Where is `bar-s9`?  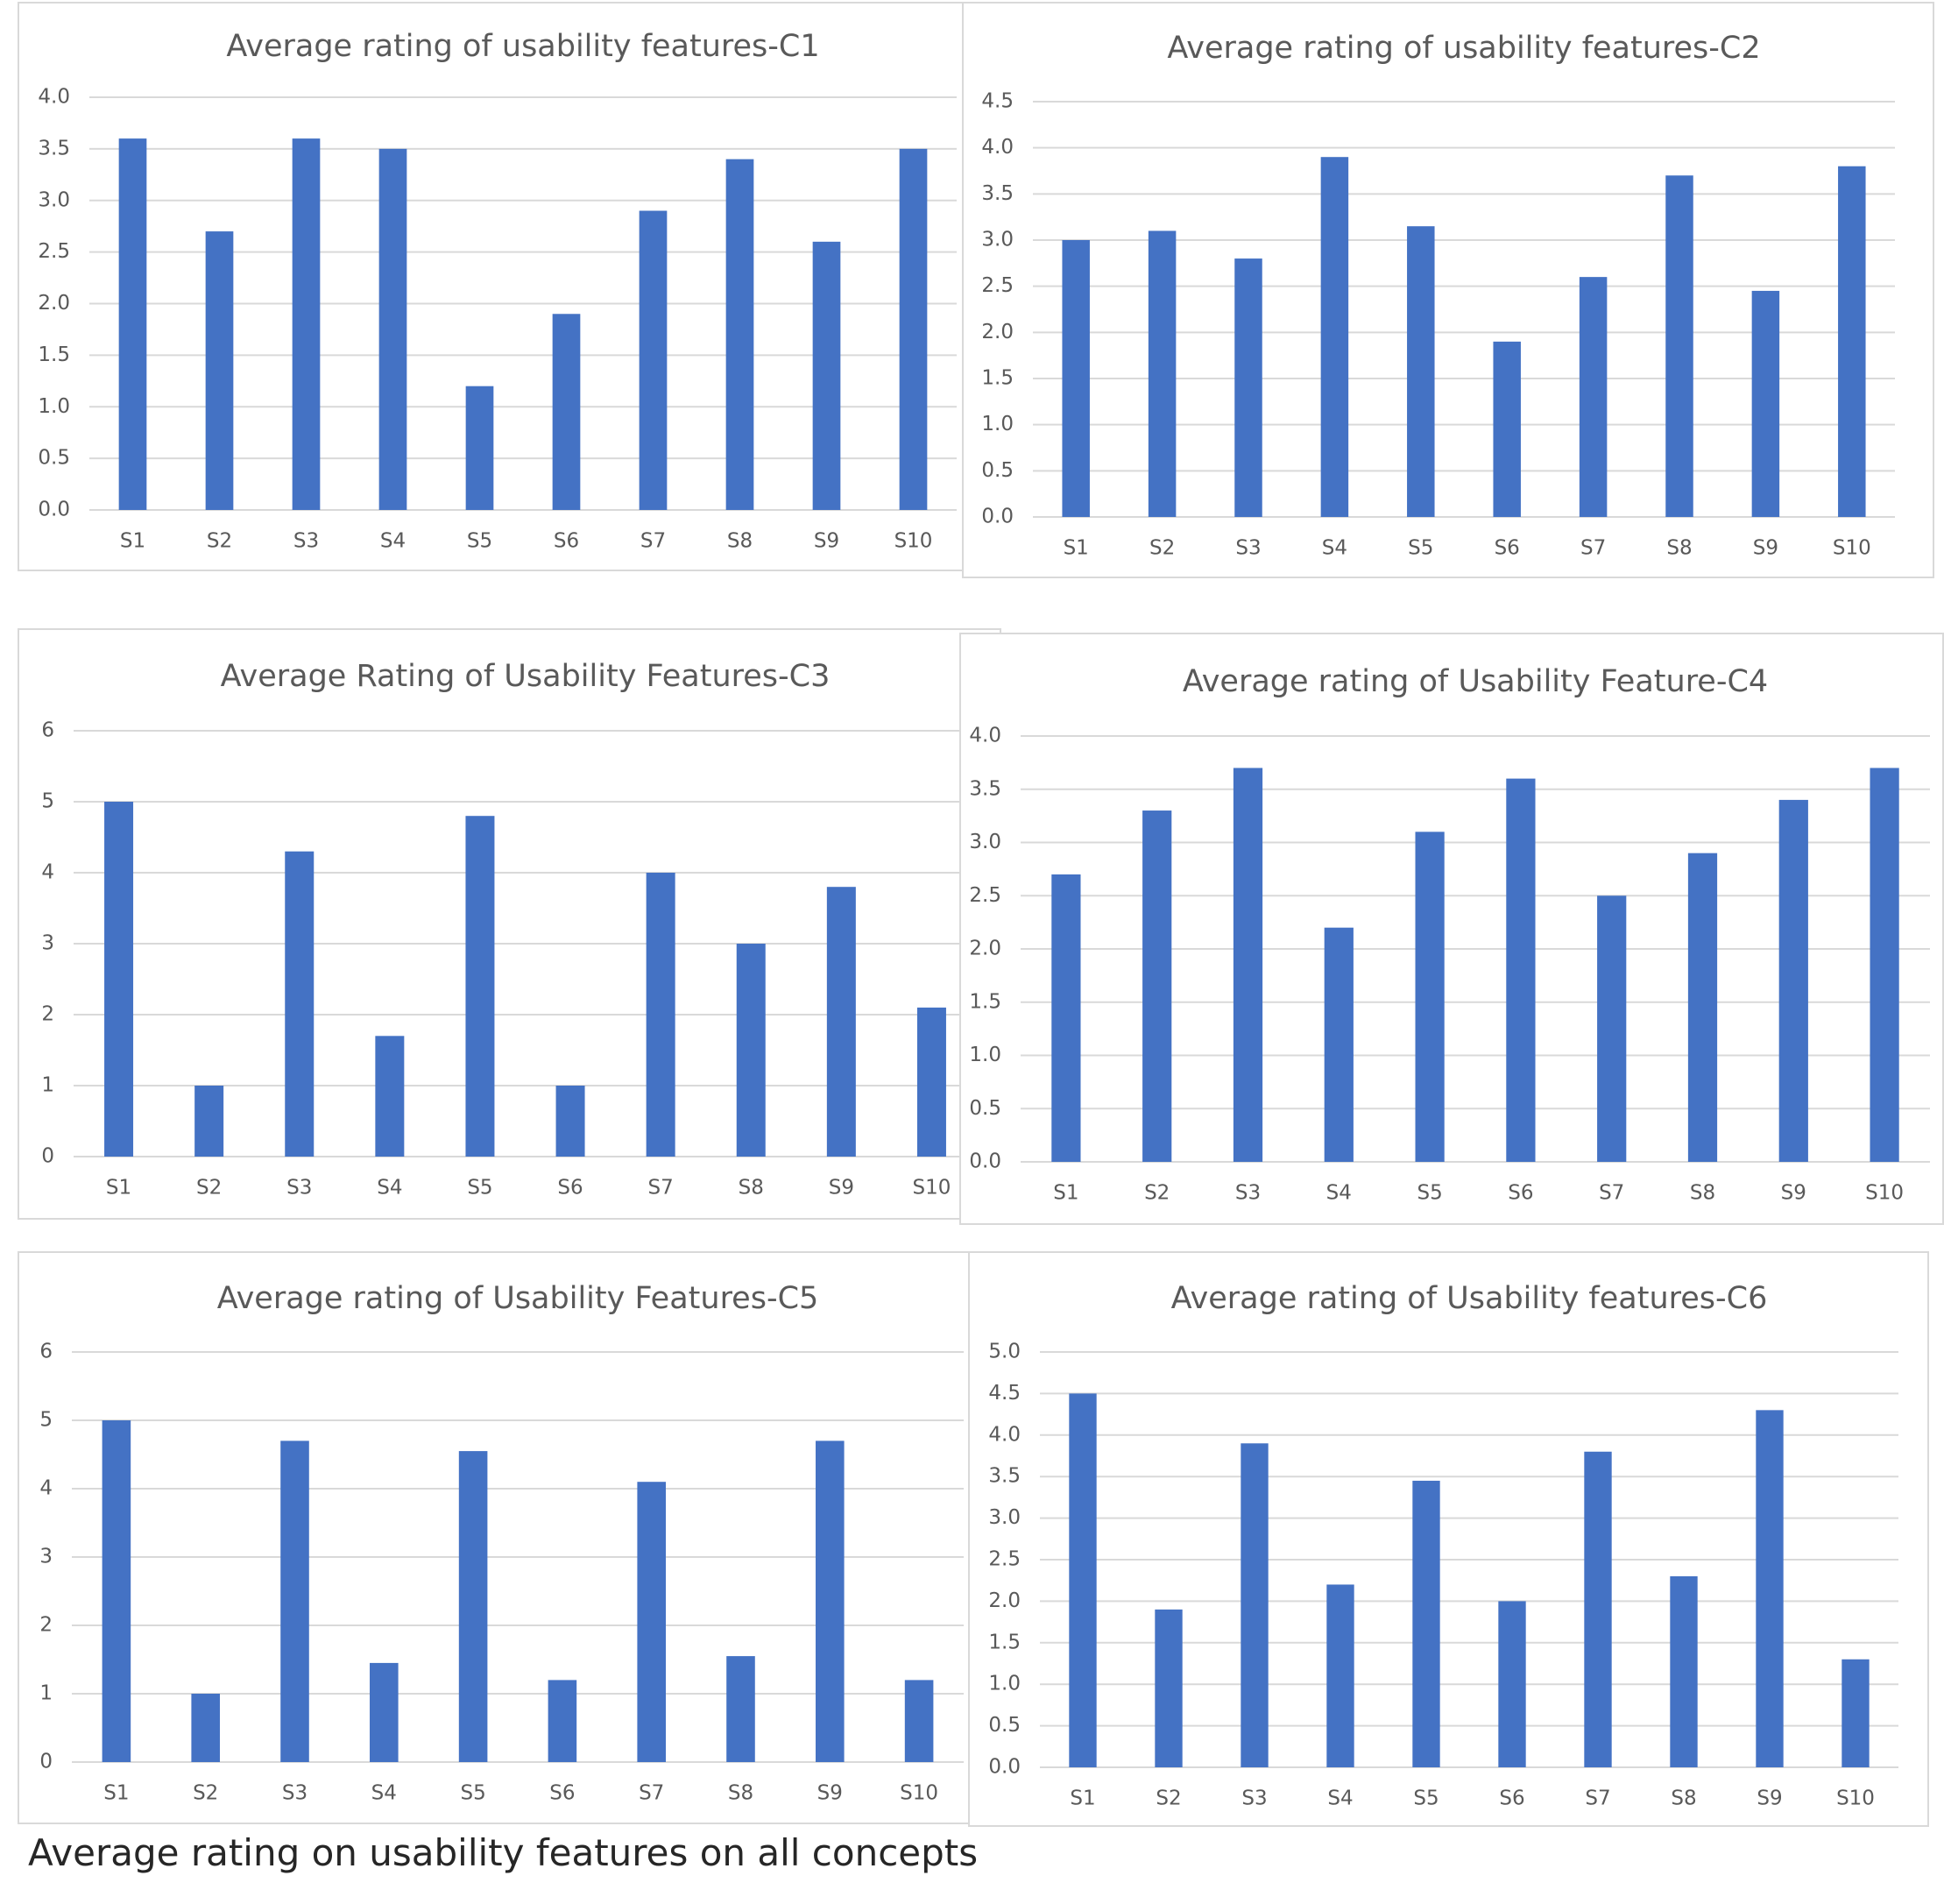 bar-s9 is located at coordinates (1793, 980).